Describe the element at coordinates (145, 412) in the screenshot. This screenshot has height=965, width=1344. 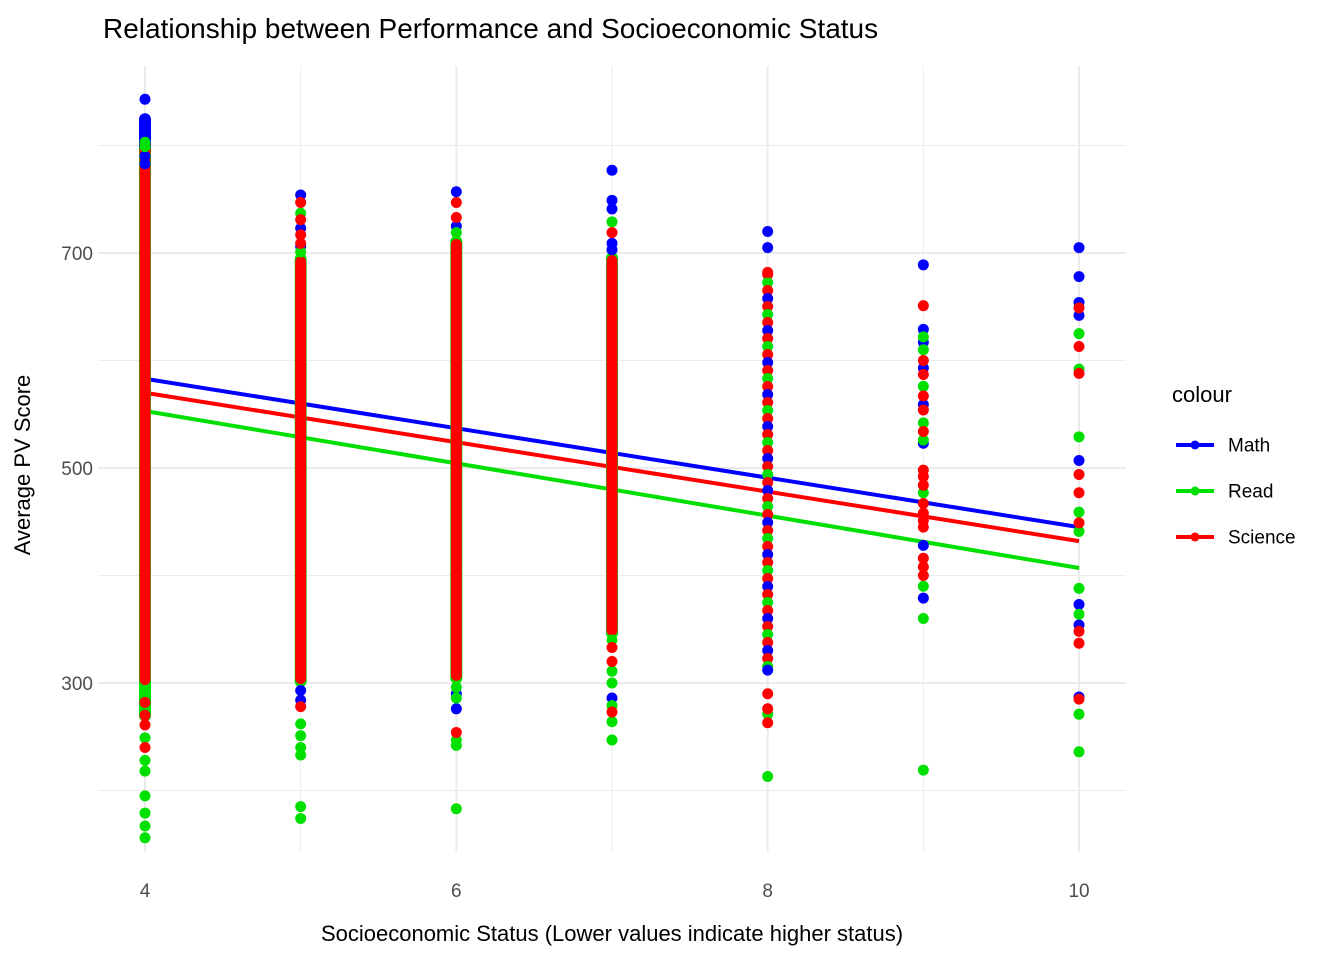
I see `dense-strip-science-ses4` at that location.